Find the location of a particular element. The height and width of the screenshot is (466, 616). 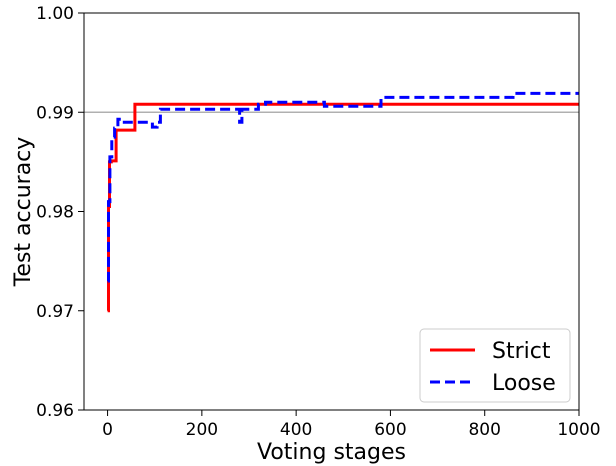

x-tick-label: 600 is located at coordinates (390, 430).